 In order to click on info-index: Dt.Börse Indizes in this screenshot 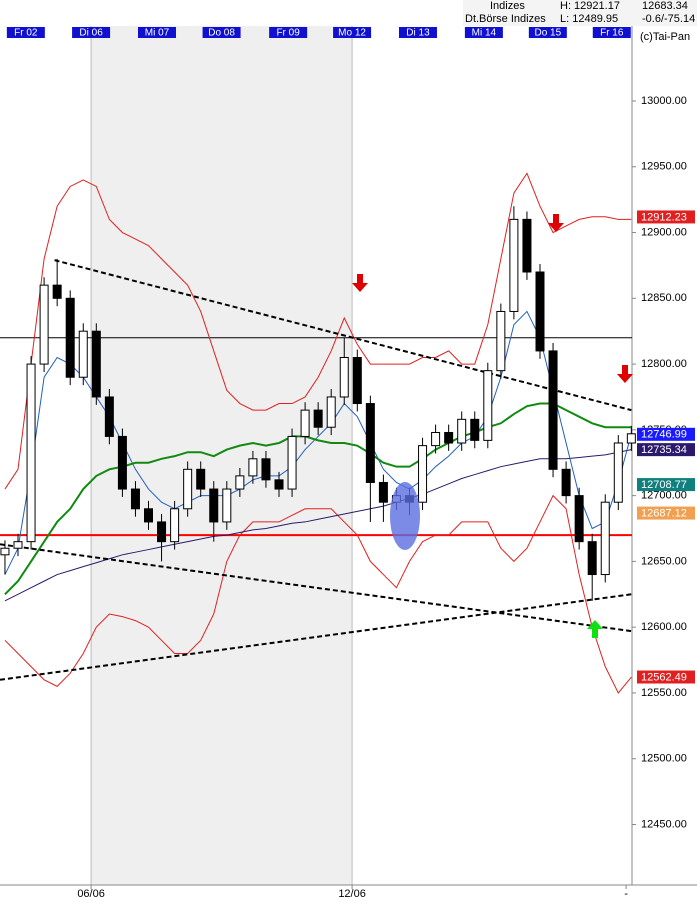, I will do `click(505, 19)`.